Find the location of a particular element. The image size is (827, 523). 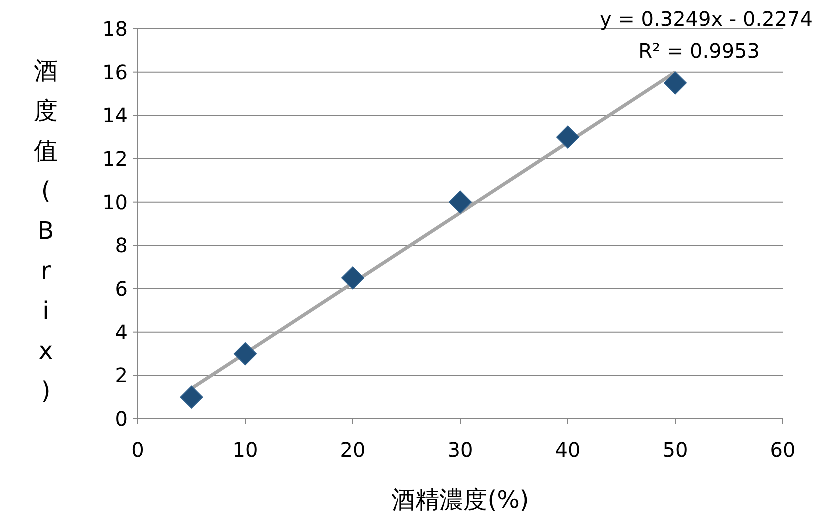

x-tick-label: 50 is located at coordinates (675, 450).